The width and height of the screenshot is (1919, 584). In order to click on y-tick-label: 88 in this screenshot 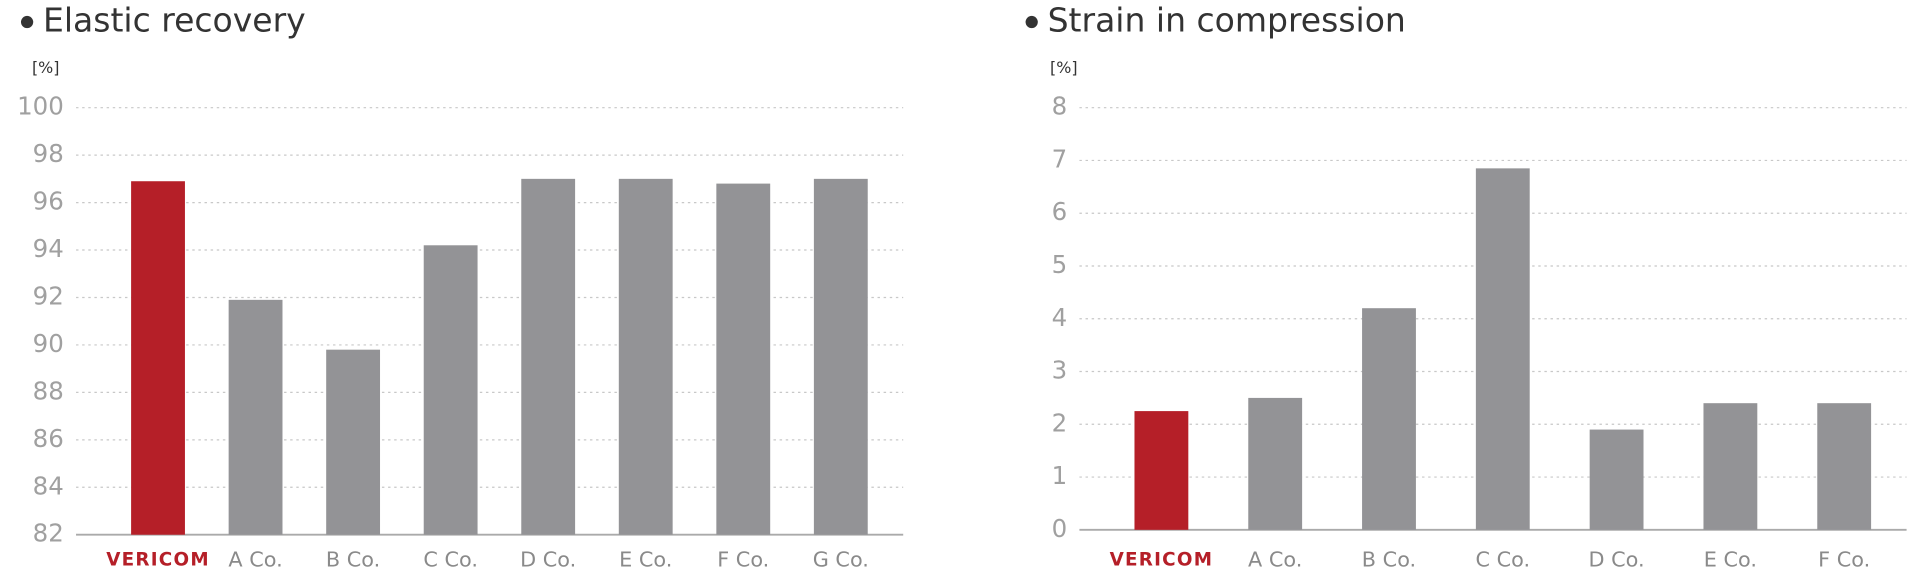, I will do `click(48, 390)`.